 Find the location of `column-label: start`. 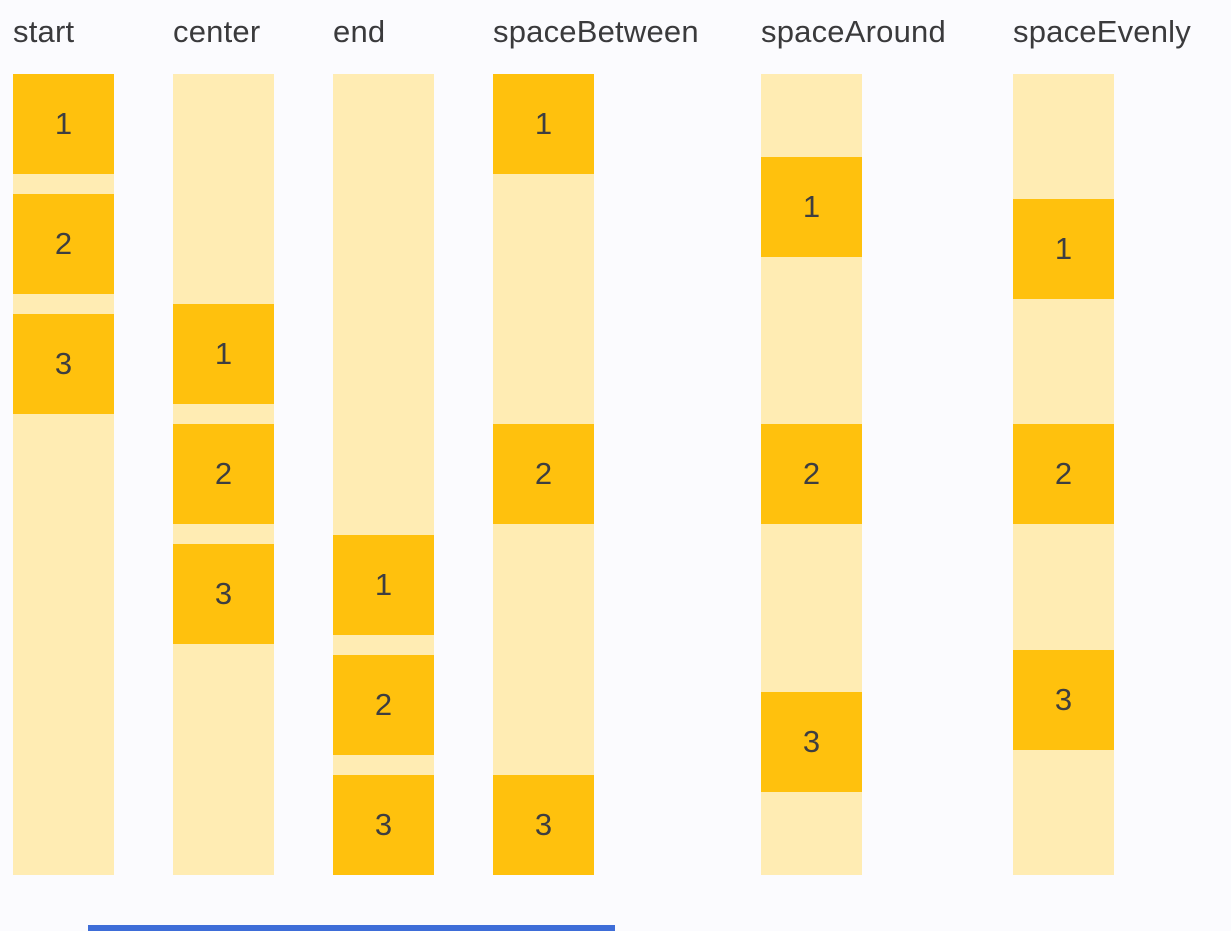

column-label: start is located at coordinates (44, 31).